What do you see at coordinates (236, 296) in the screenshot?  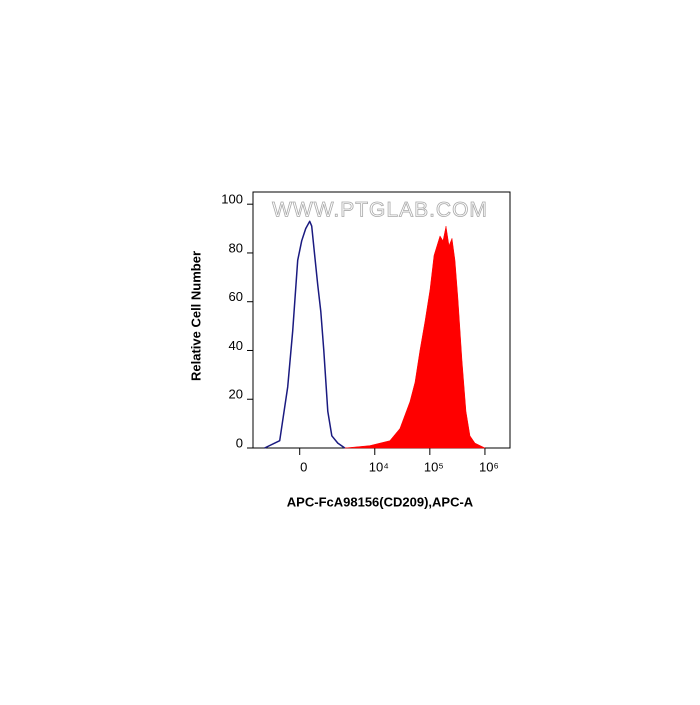 I see `y-tick-label: 60` at bounding box center [236, 296].